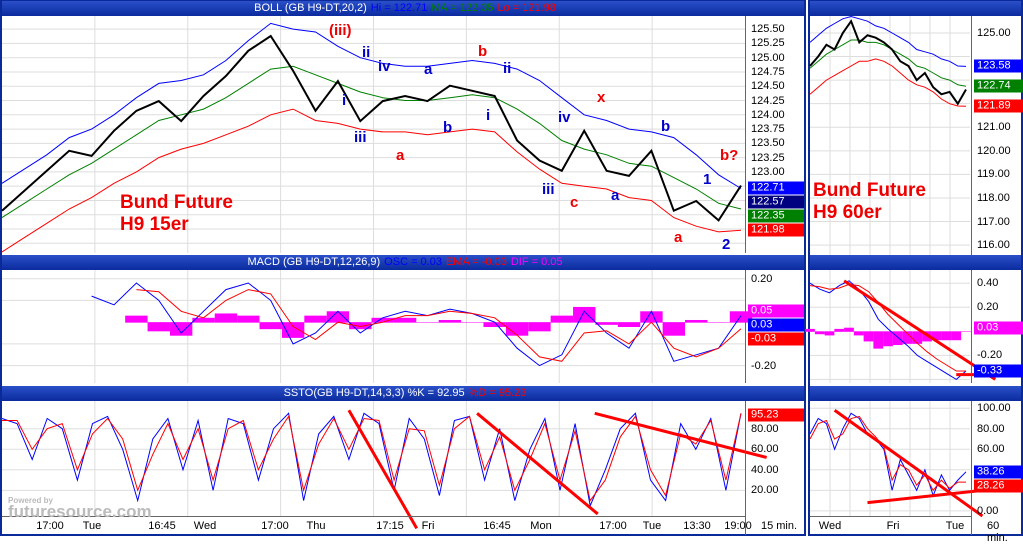 This screenshot has width=1023, height=544. I want to click on macd-osc: OSC = 0.03, so click(413, 262).